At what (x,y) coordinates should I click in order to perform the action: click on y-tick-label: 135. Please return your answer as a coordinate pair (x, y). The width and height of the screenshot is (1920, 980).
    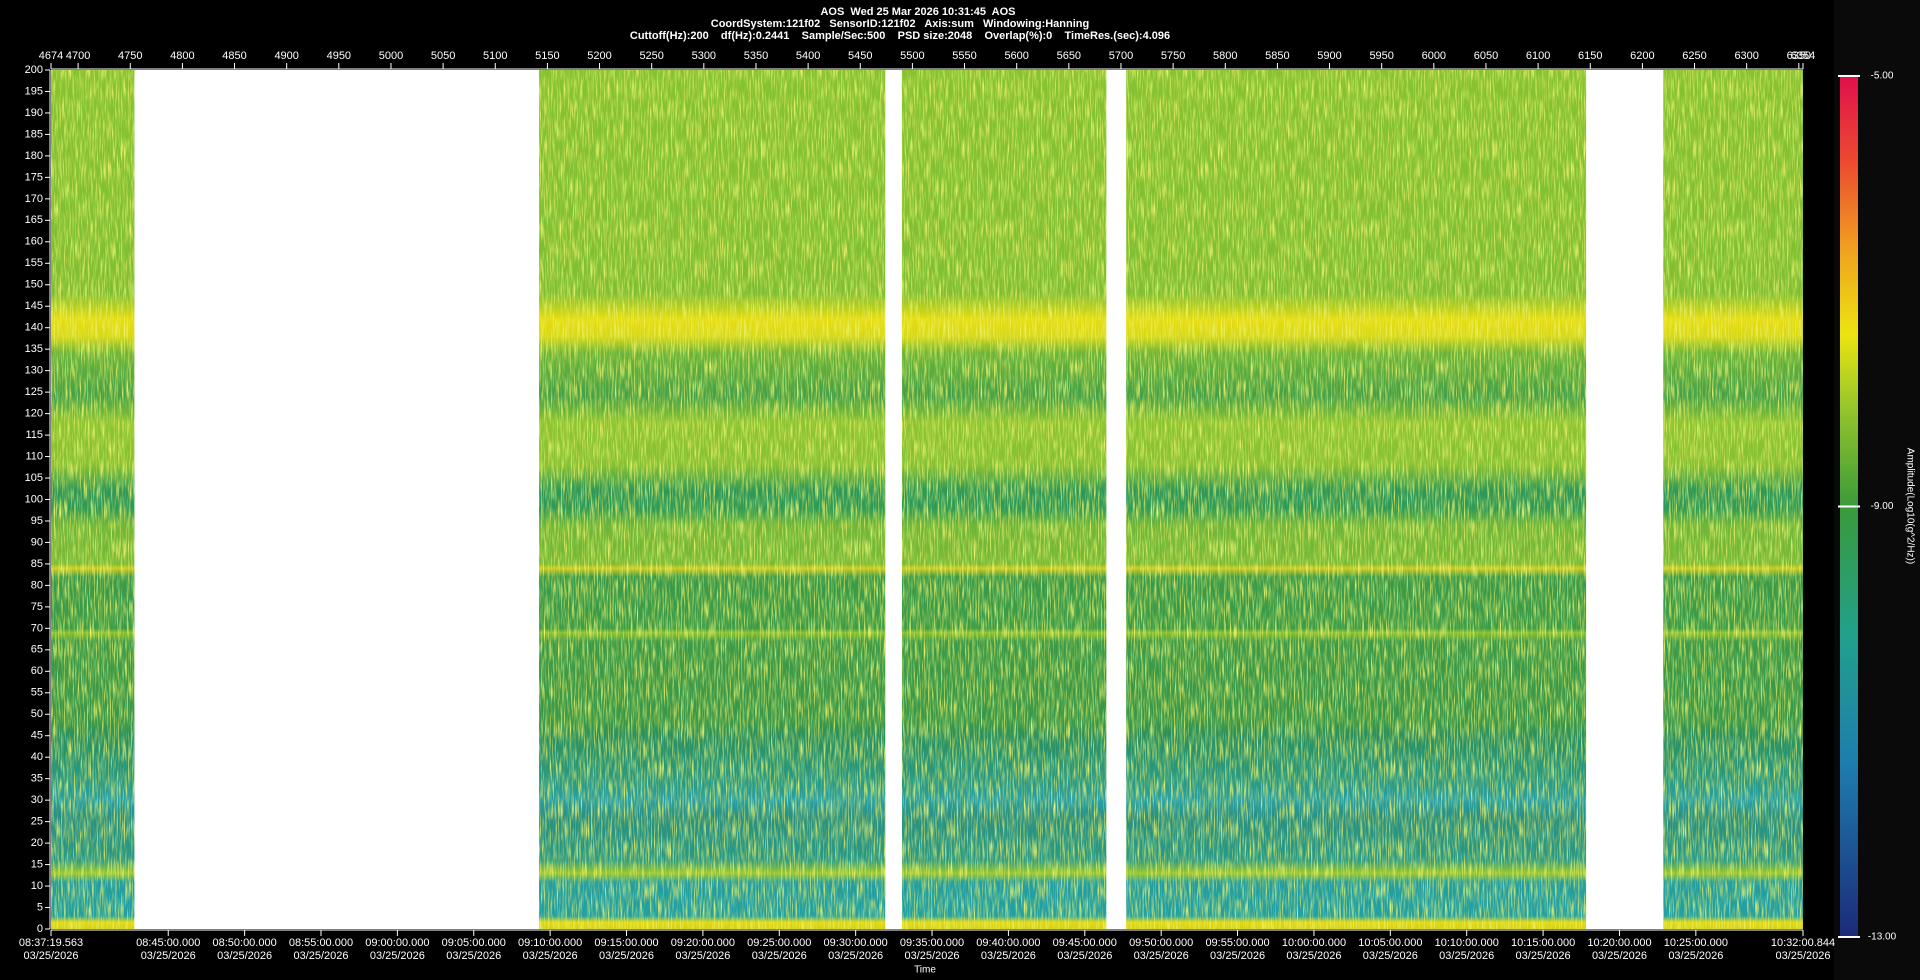
    Looking at the image, I should click on (34, 349).